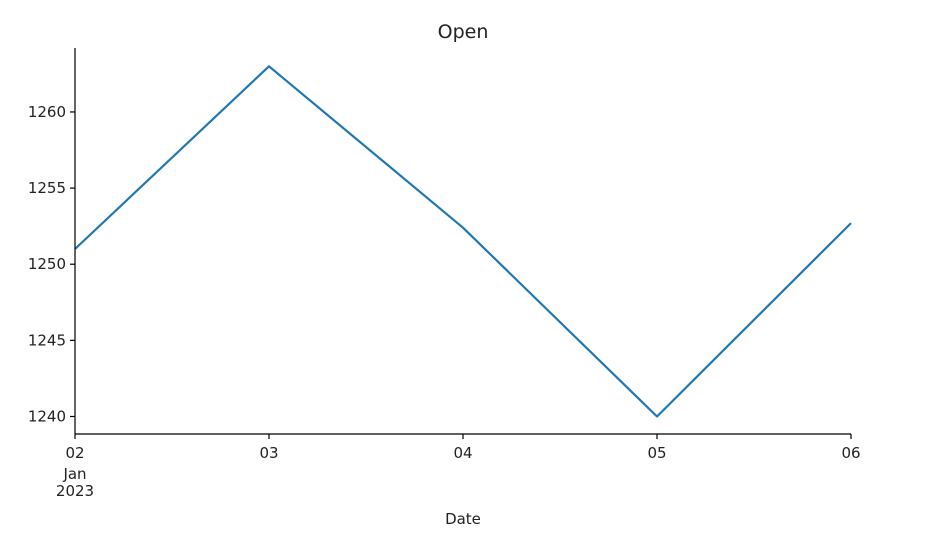 The image size is (928, 557). Describe the element at coordinates (462, 453) in the screenshot. I see `x-tick-label: 04` at that location.